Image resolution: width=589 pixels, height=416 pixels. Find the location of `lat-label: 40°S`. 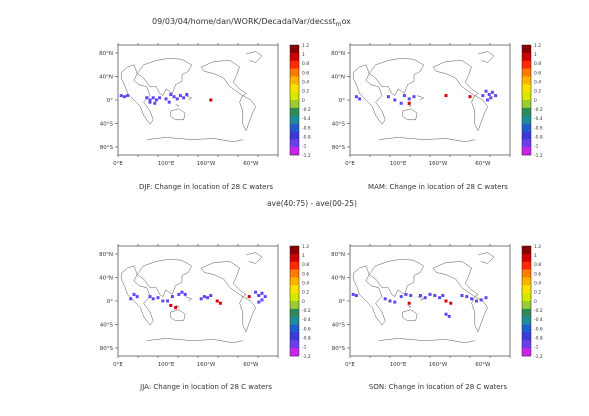

lat-label: 40°S is located at coordinates (339, 326).